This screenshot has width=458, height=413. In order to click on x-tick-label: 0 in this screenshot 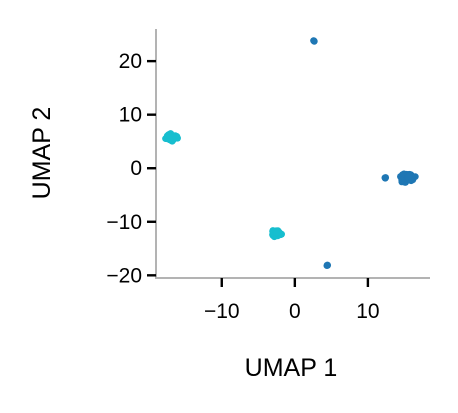, I will do `click(295, 311)`.